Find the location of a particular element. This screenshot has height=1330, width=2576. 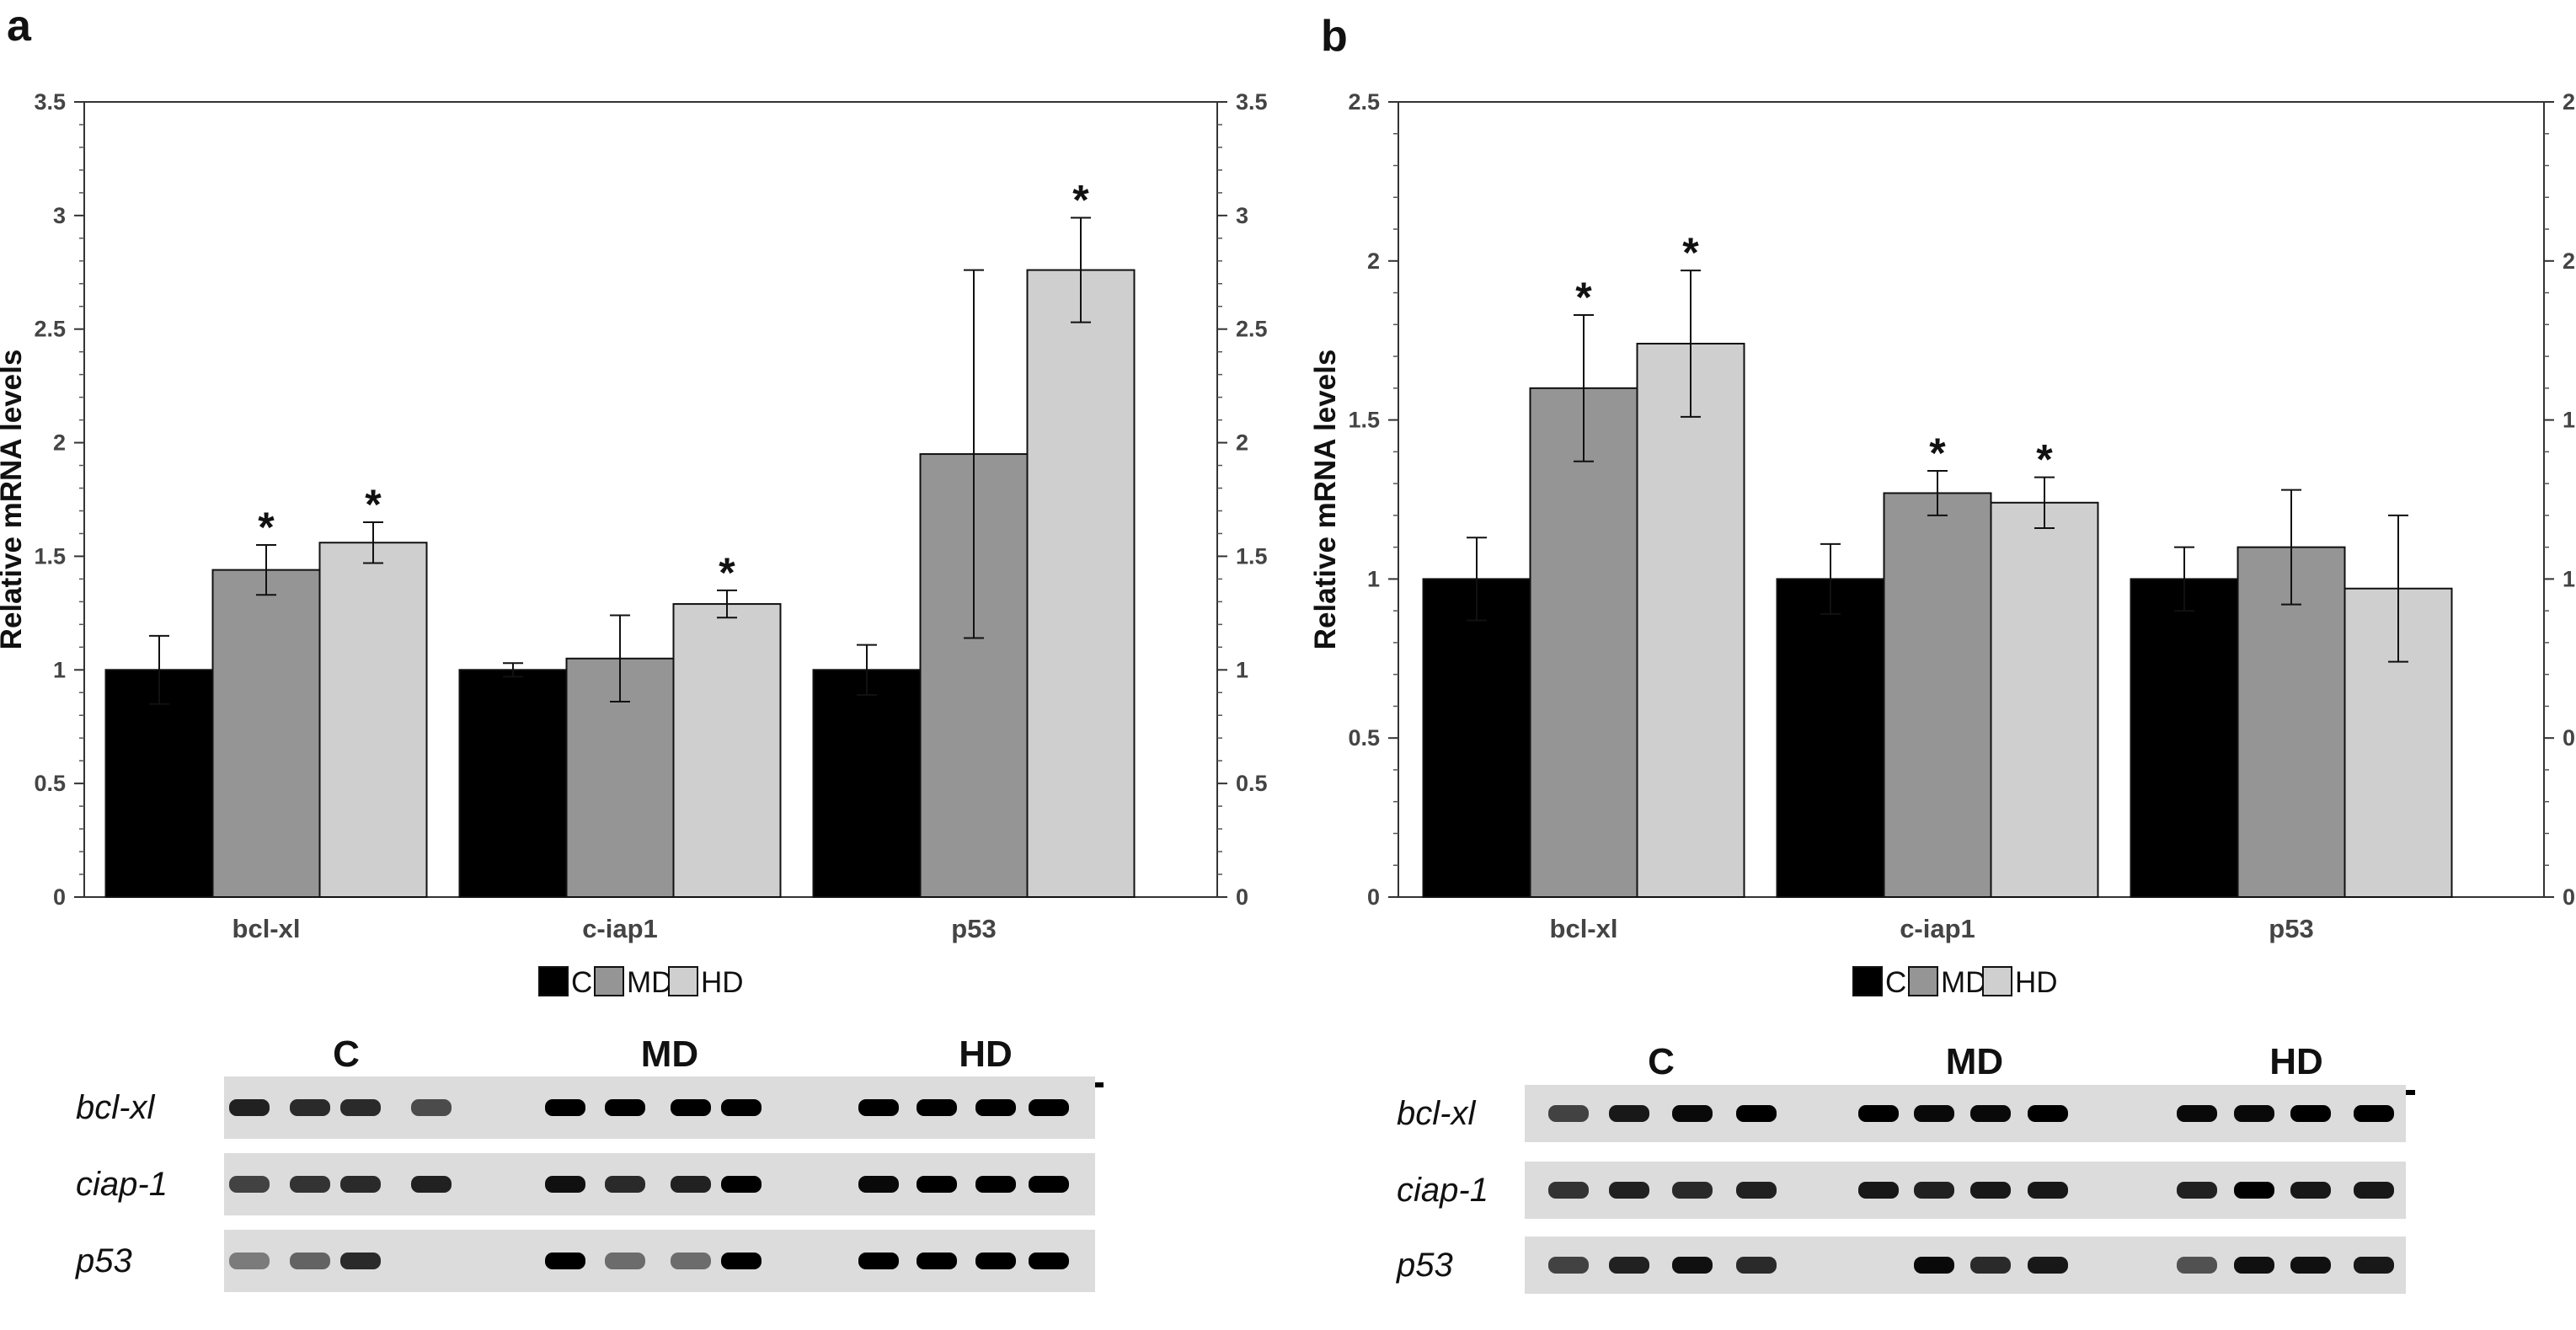

panel-b-letter: b is located at coordinates (1334, 36).